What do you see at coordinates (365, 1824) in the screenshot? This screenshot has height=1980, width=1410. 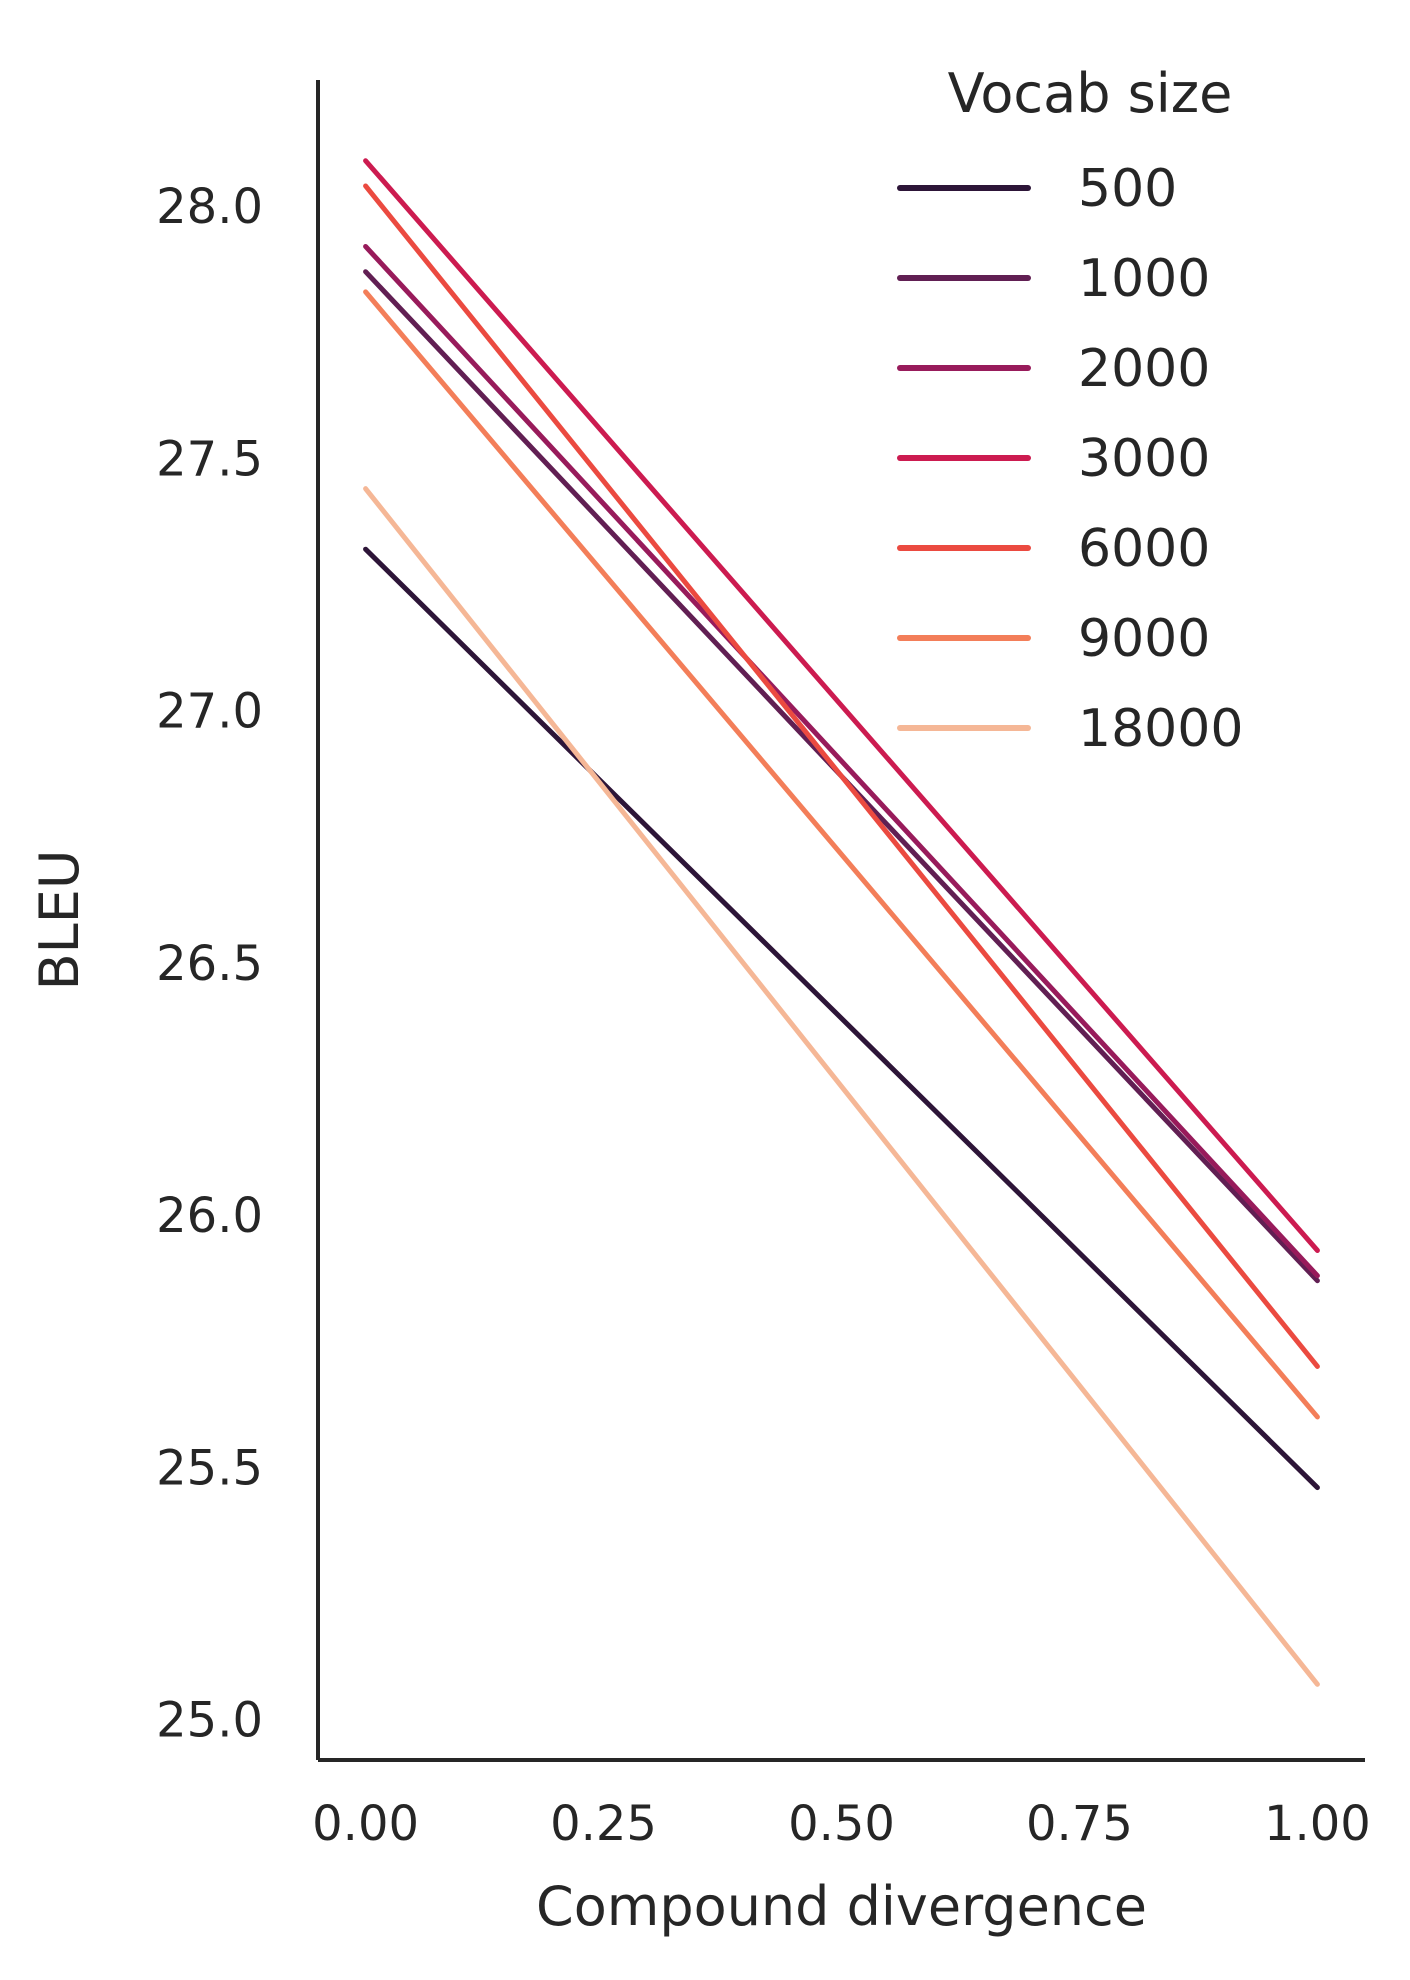 I see `x-tick-label: 0.00` at bounding box center [365, 1824].